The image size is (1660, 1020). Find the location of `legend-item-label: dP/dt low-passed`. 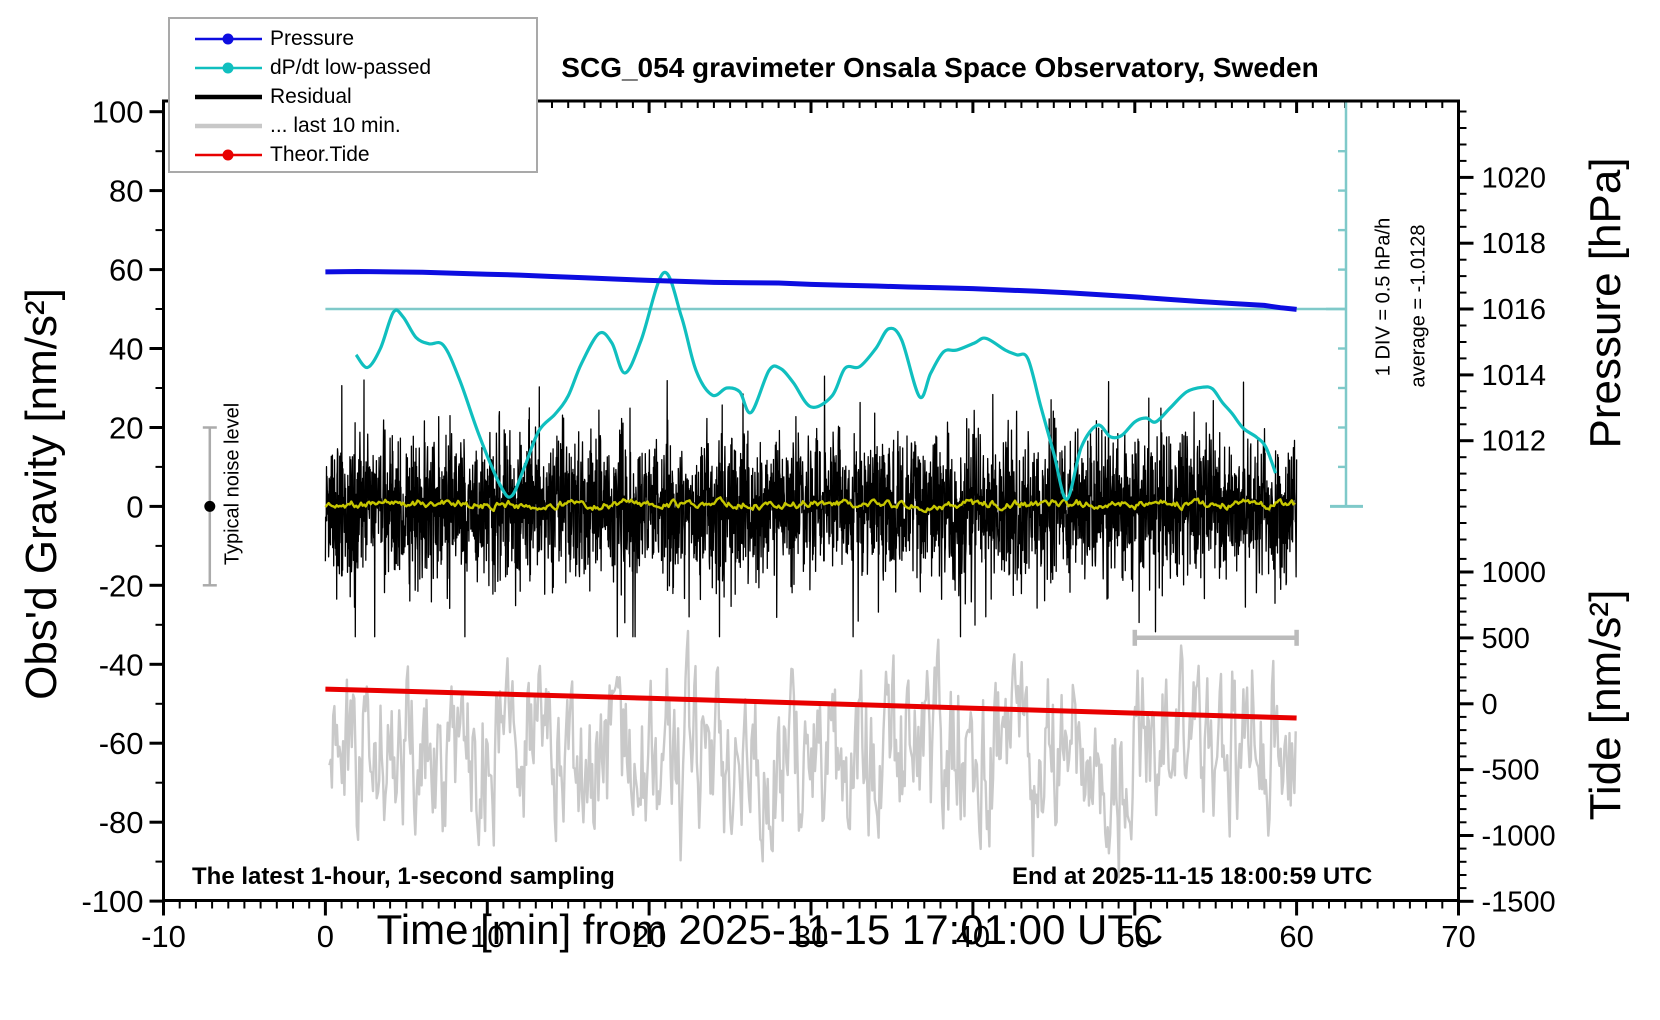

legend-item-label: dP/dt low-passed is located at coordinates (351, 67).